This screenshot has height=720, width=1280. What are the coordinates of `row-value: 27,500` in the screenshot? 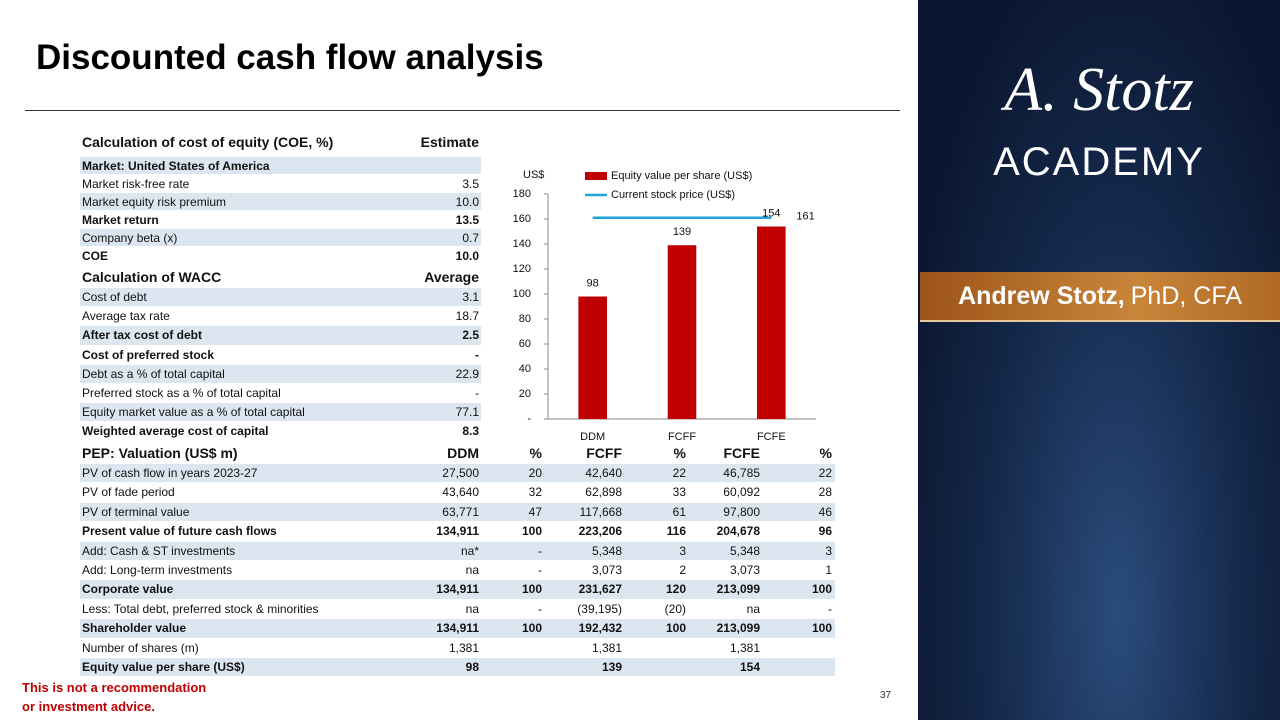 It's located at (460, 473).